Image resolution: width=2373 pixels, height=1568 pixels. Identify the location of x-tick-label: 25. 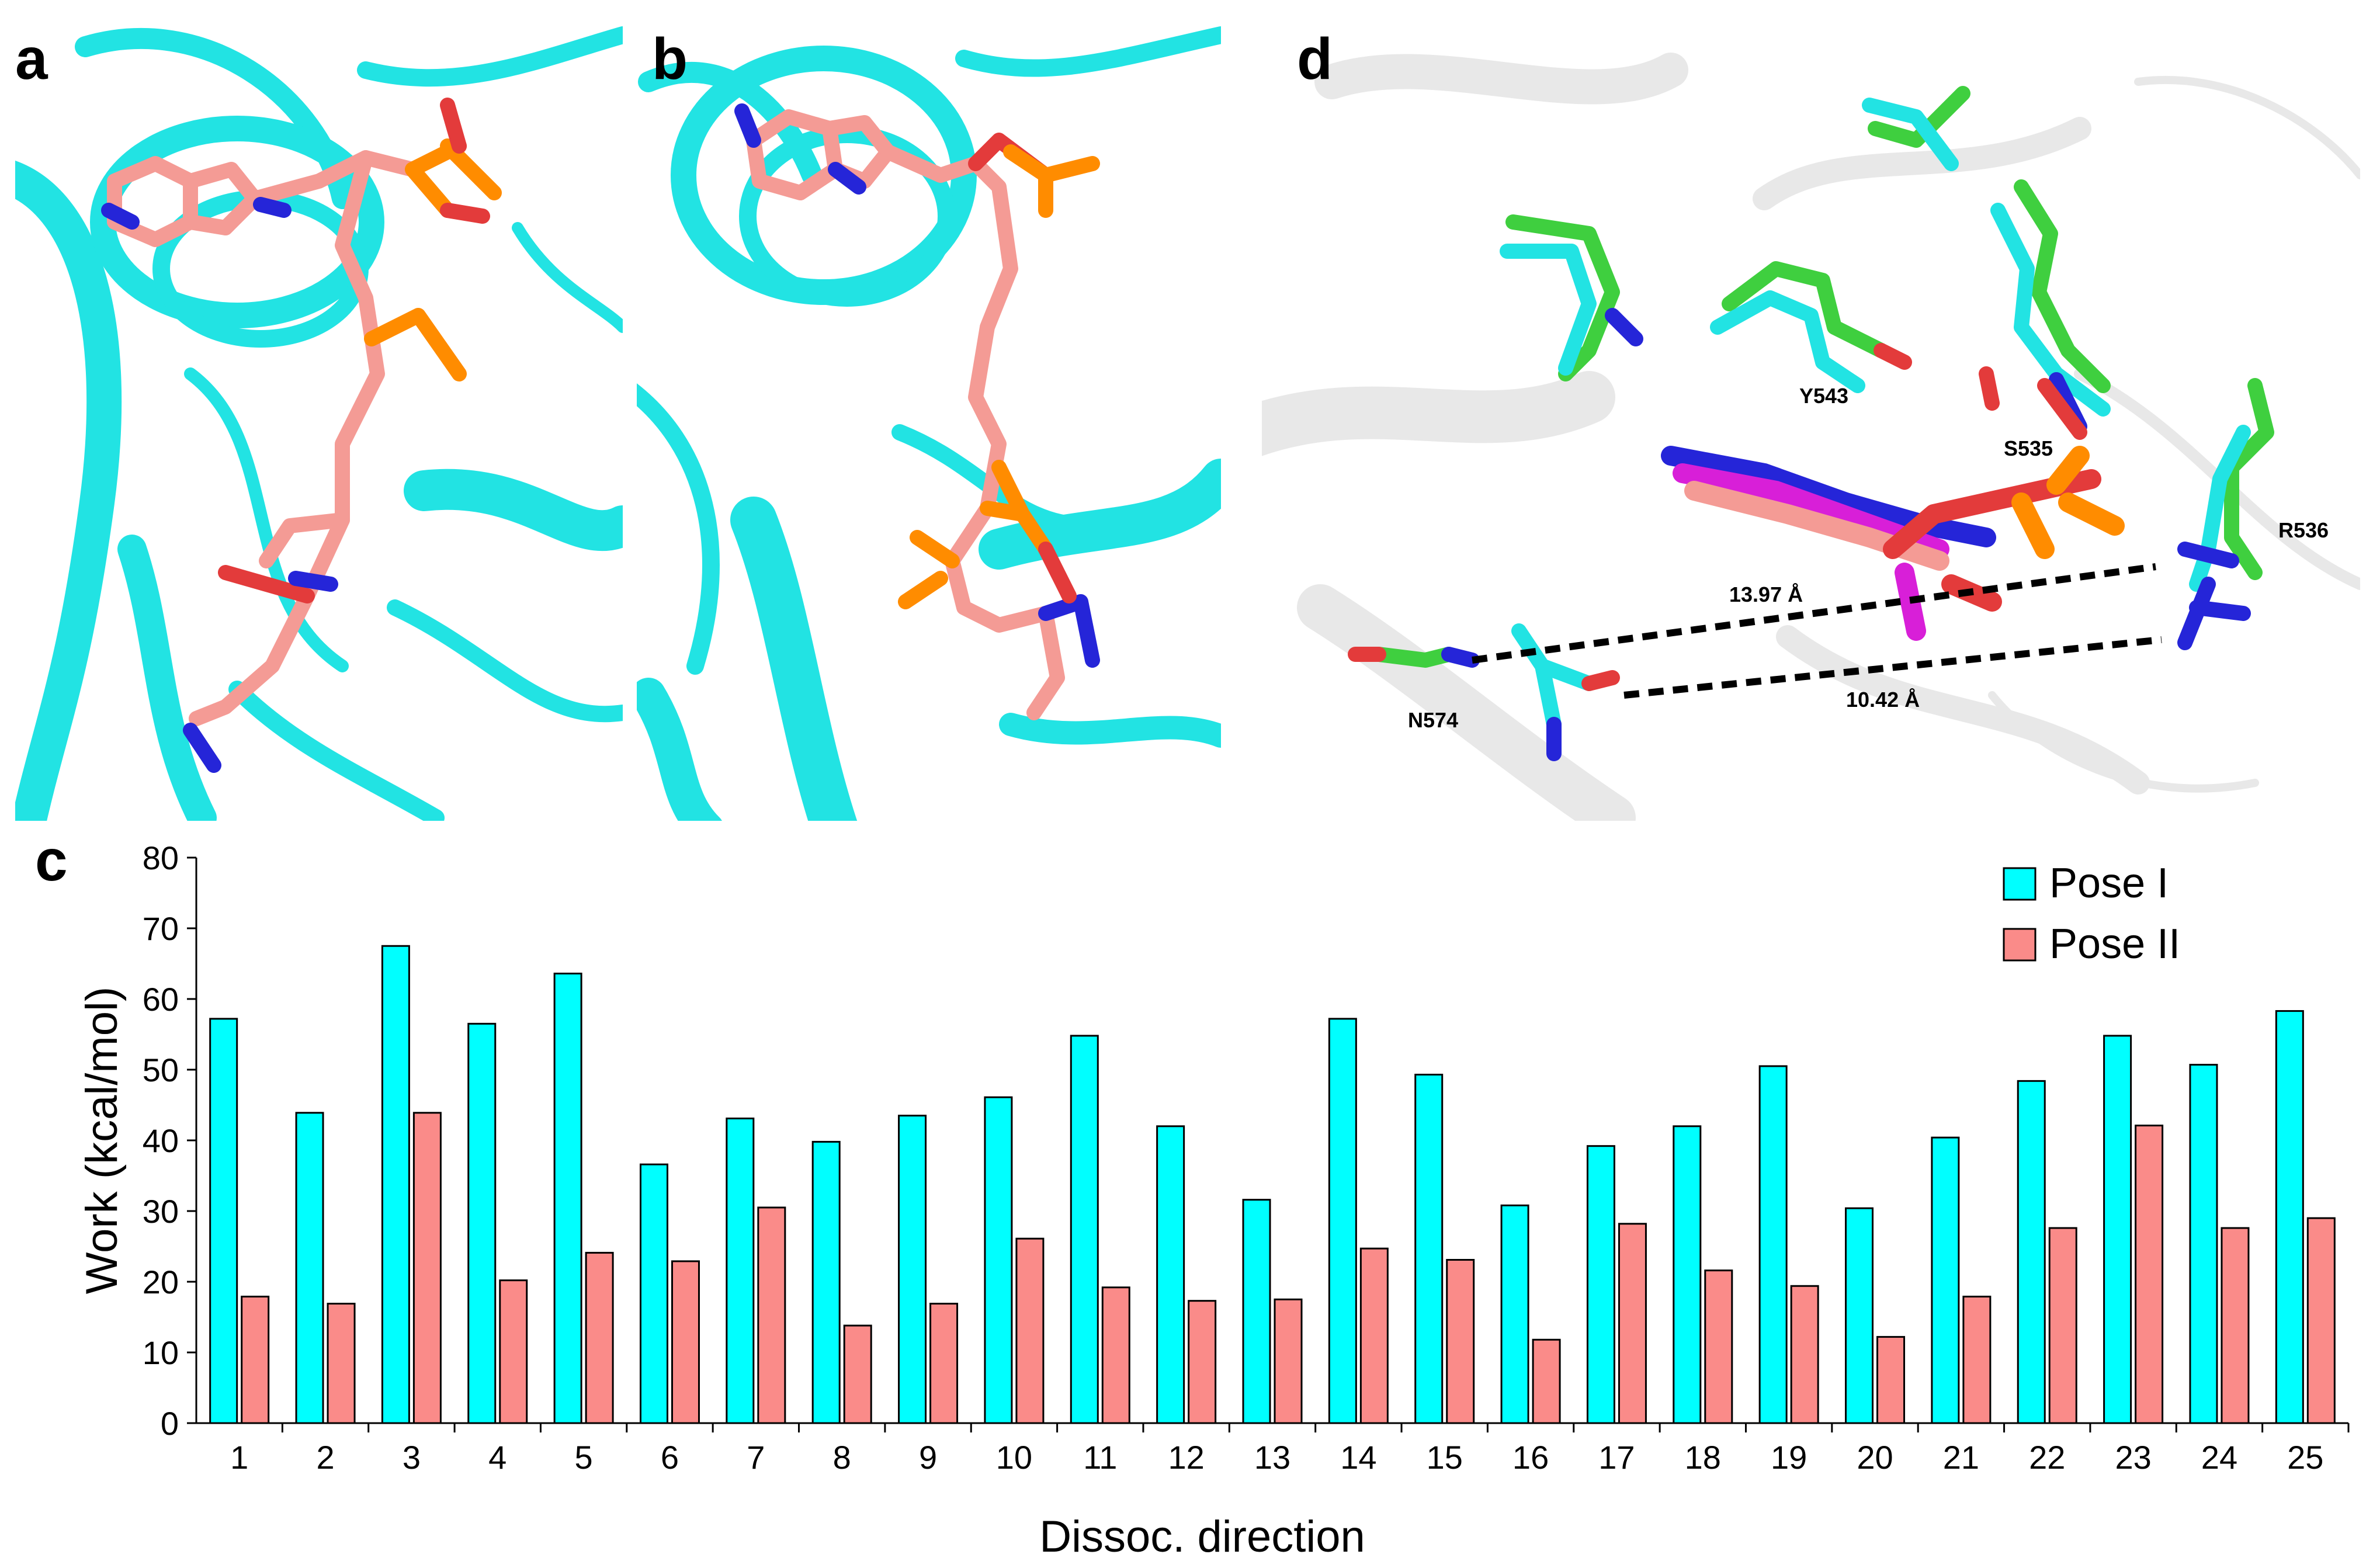
(2305, 1457).